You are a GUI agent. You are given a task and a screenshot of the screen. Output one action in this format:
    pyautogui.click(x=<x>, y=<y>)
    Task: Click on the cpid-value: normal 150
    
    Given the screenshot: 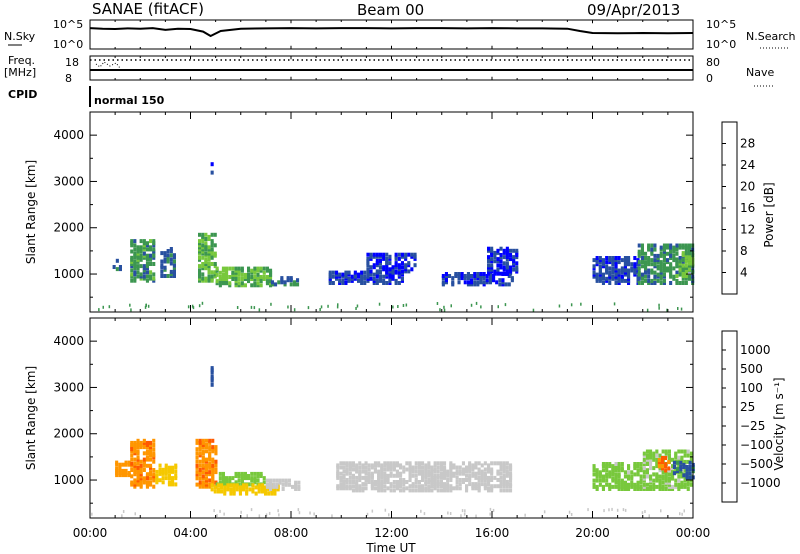 What is the action you would take?
    pyautogui.click(x=129, y=100)
    